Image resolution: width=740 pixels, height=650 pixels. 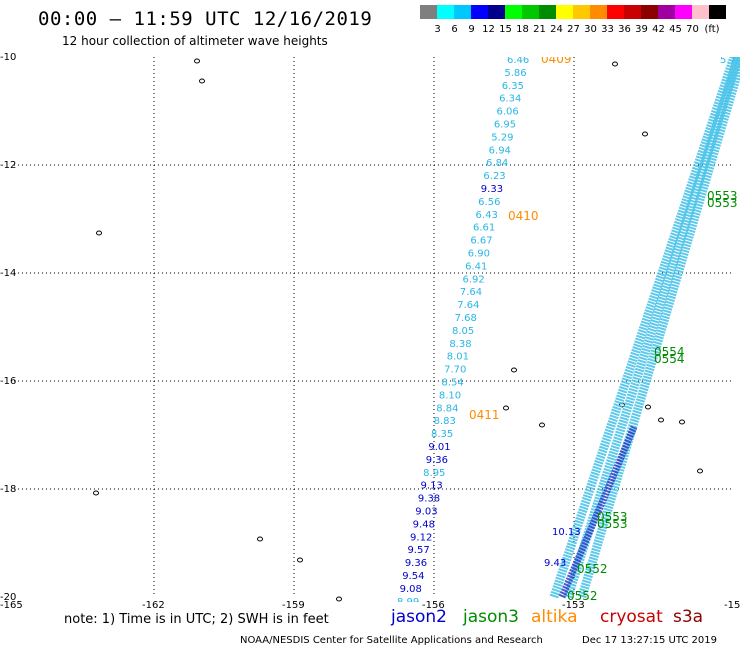 I want to click on jason3-value: 6.06, so click(x=508, y=112).